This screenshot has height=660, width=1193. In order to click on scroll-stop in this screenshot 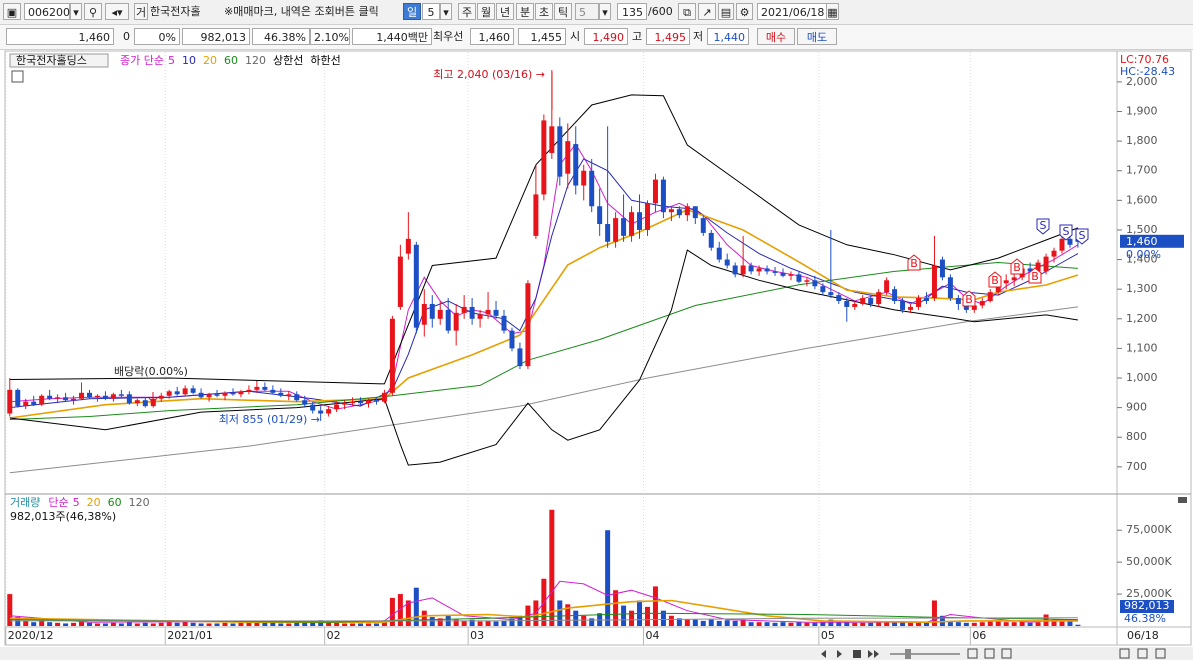, I will do `click(857, 654)`.